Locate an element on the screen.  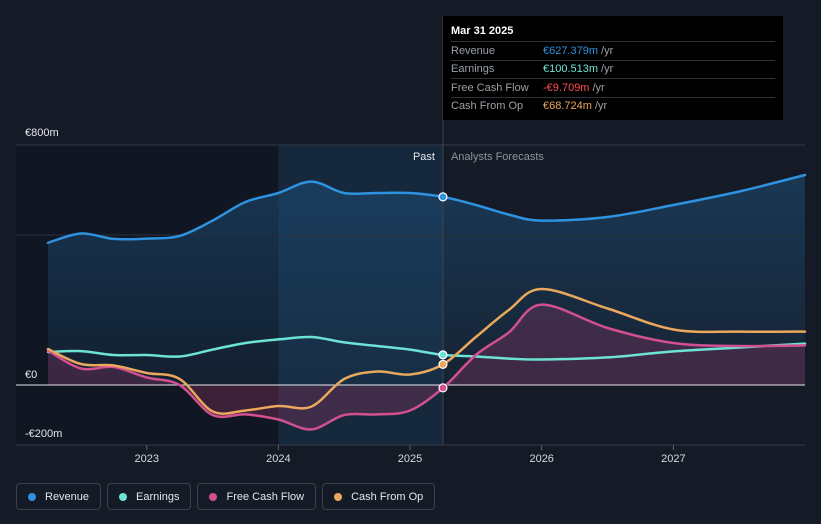
tooltip-row-revenue: Revenue €627.379m /yr is located at coordinates (613, 50).